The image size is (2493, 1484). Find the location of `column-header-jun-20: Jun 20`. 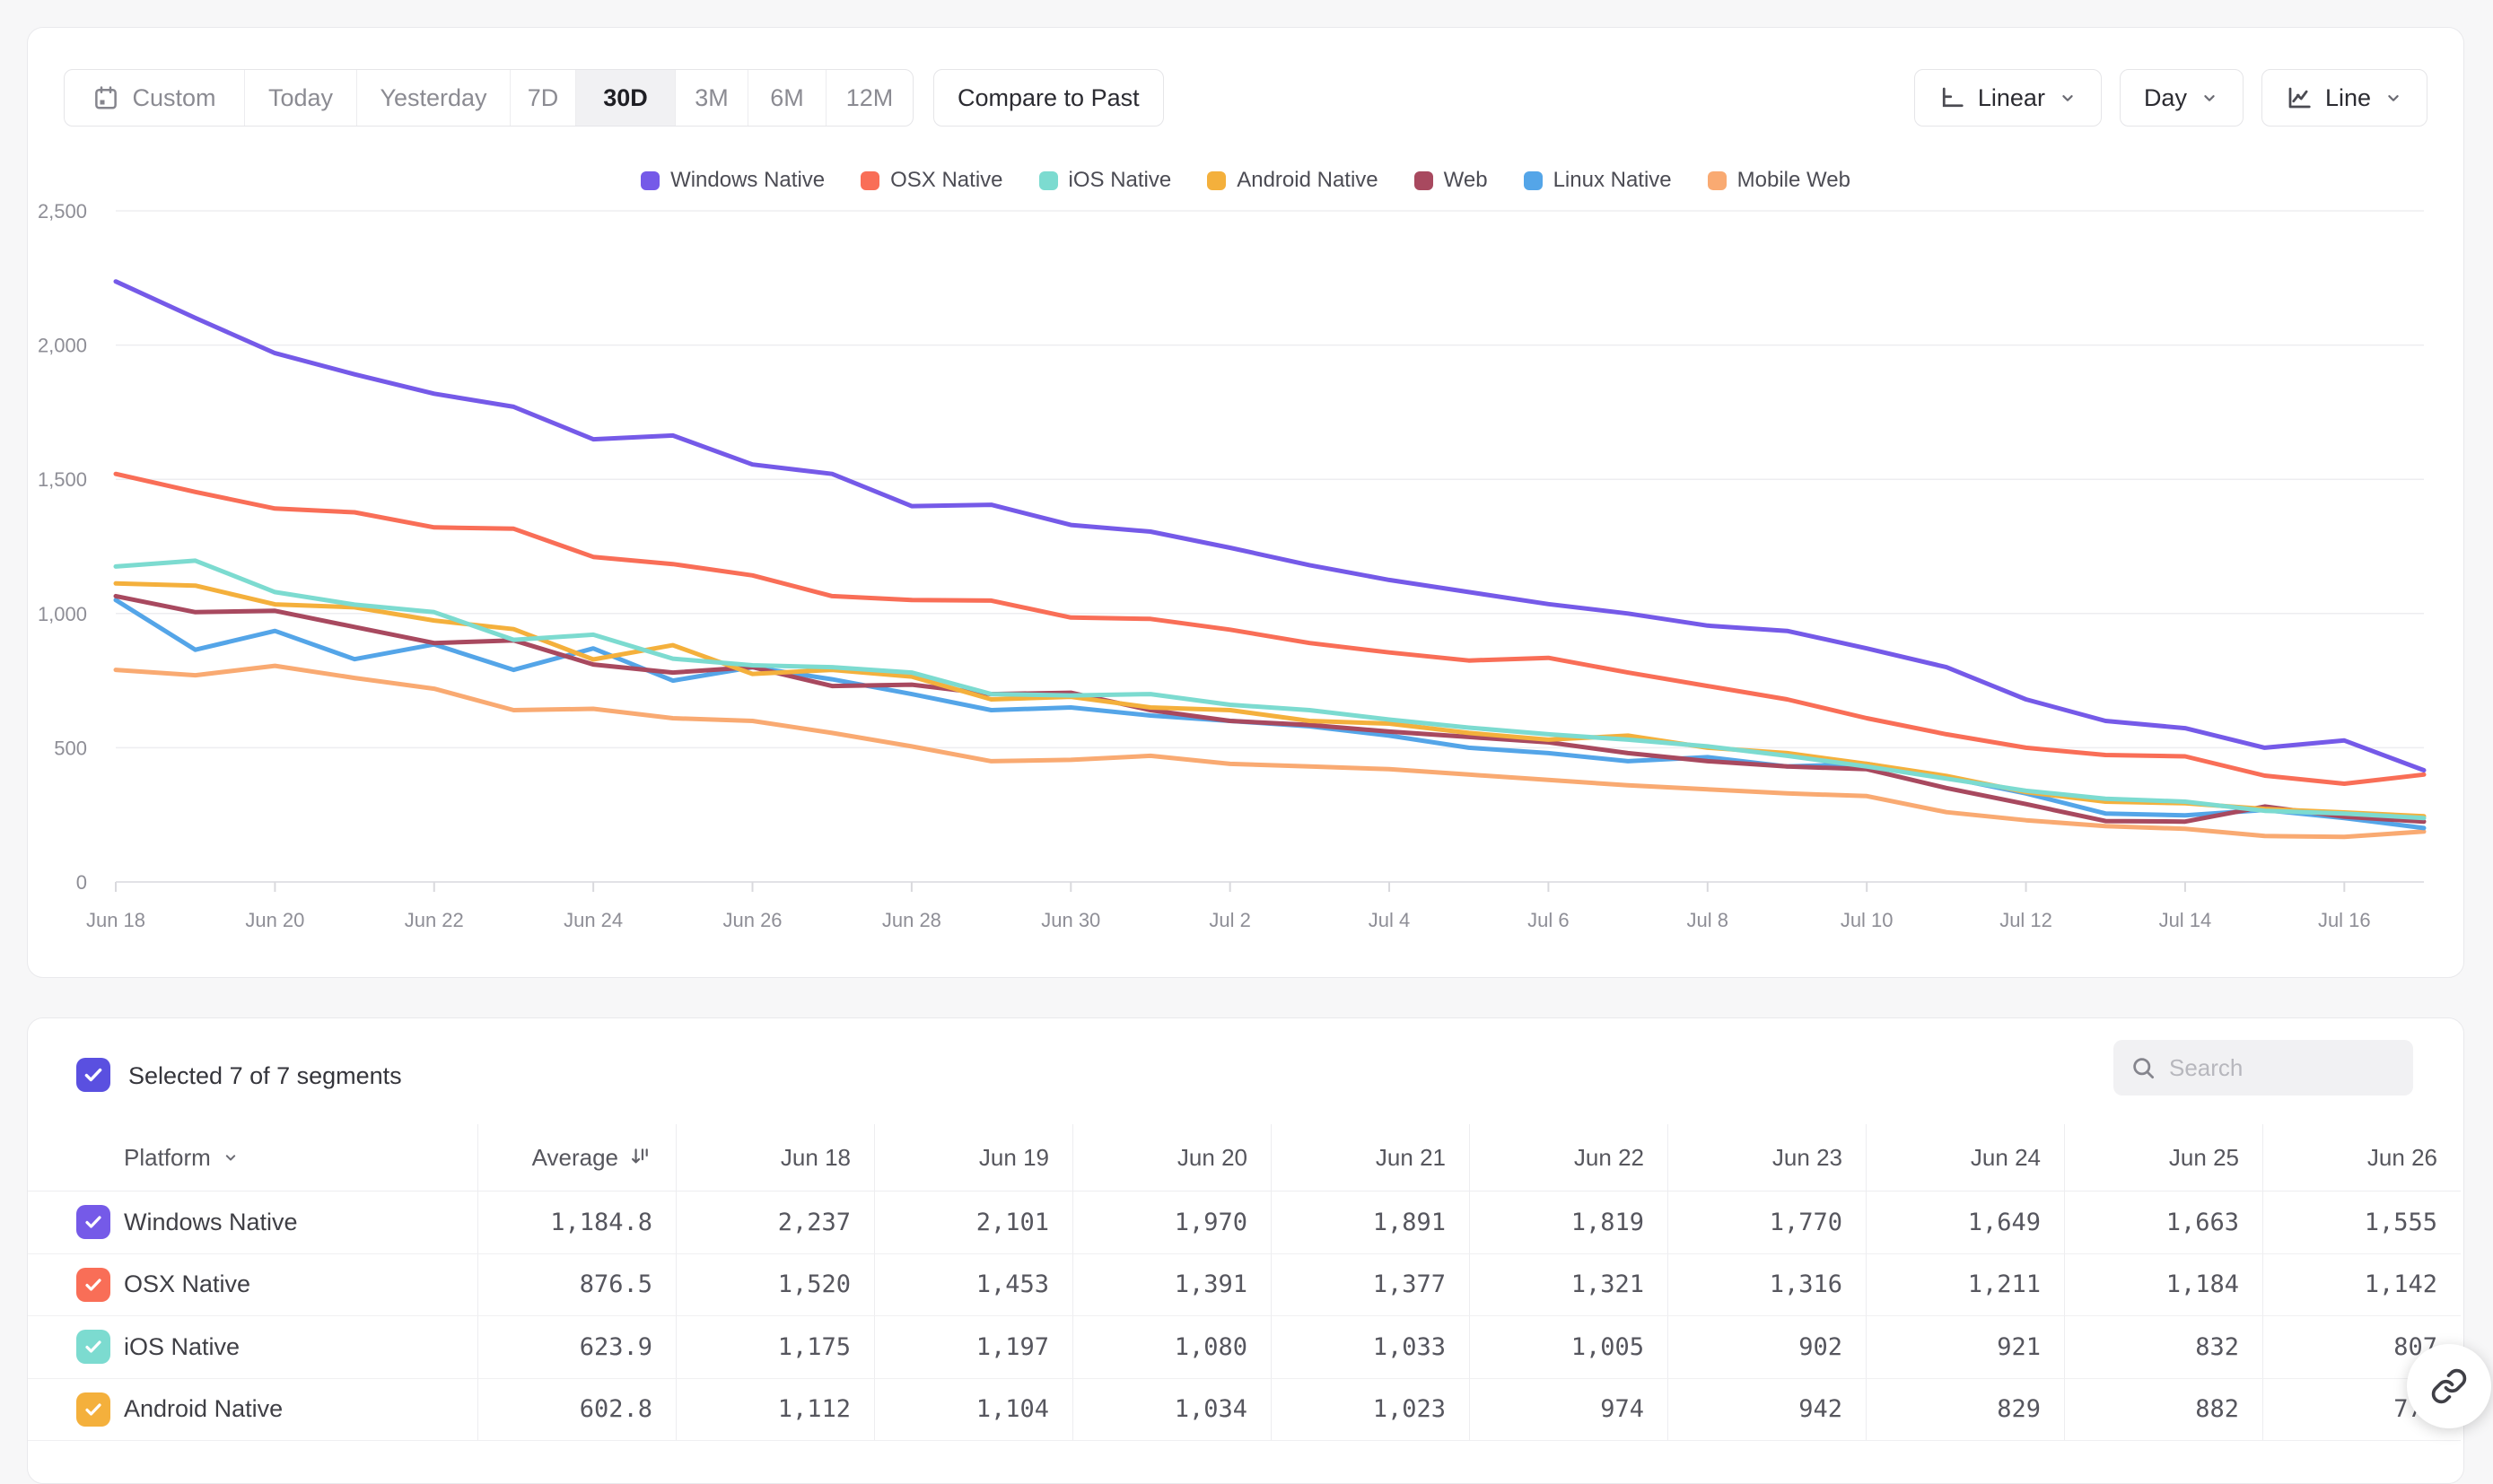

column-header-jun-20: Jun 20 is located at coordinates (1171, 1158).